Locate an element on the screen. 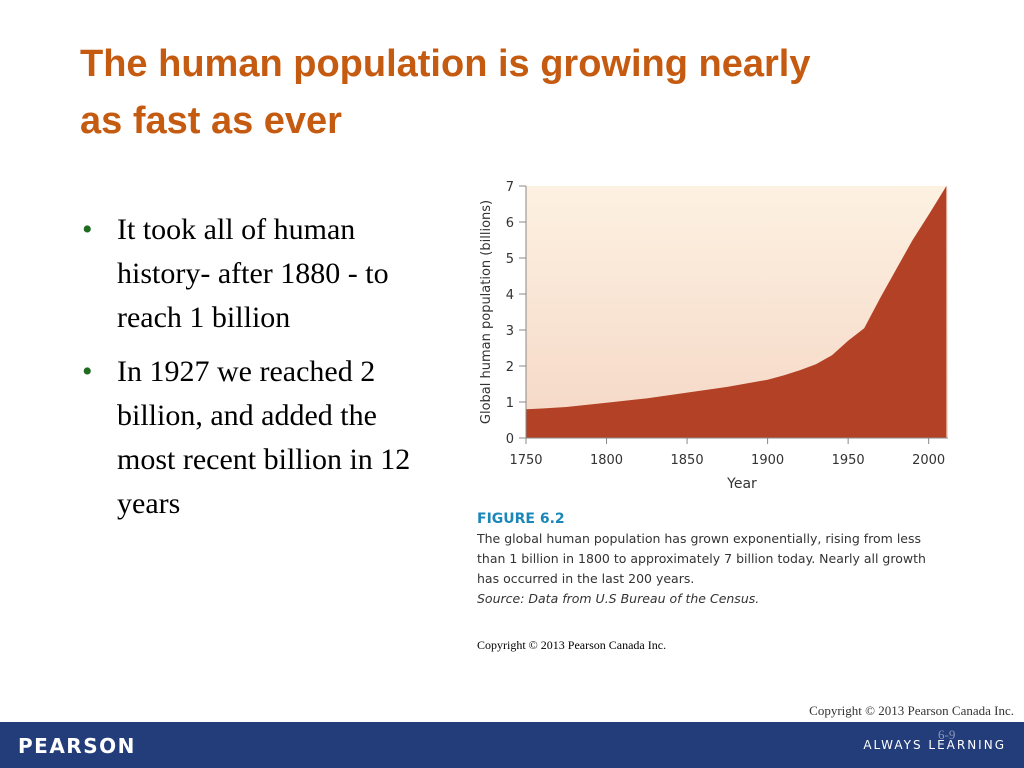  figure-copyright: Copyright © 2013 Pearson Canada Inc. is located at coordinates (572, 645).